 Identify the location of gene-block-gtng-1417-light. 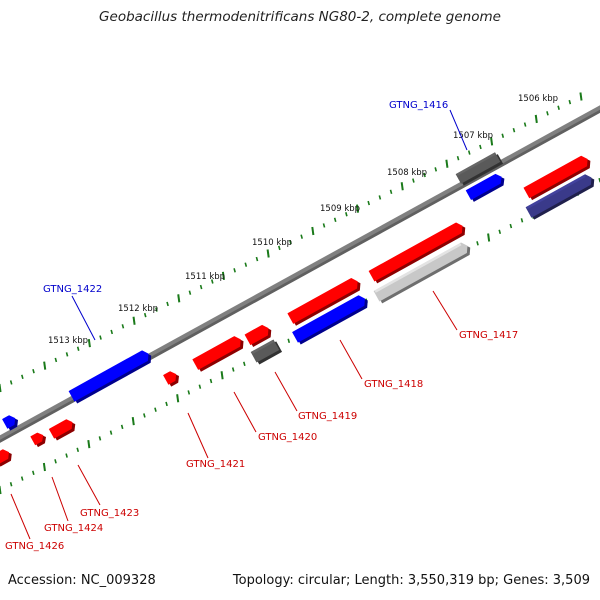
(422, 273).